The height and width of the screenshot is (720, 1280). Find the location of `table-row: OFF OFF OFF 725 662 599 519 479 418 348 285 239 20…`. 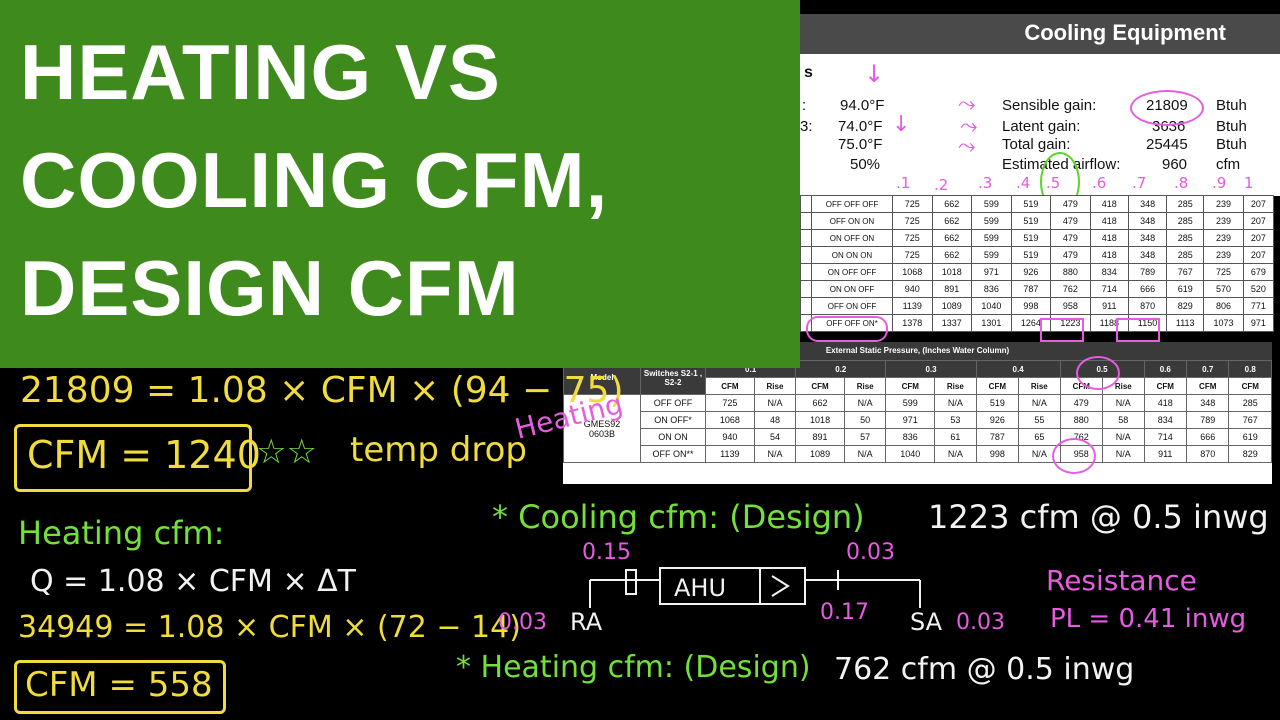

table-row: OFF OFF OFF 725 662 599 519 479 418 348 285 239 20… is located at coordinates (1037, 204).